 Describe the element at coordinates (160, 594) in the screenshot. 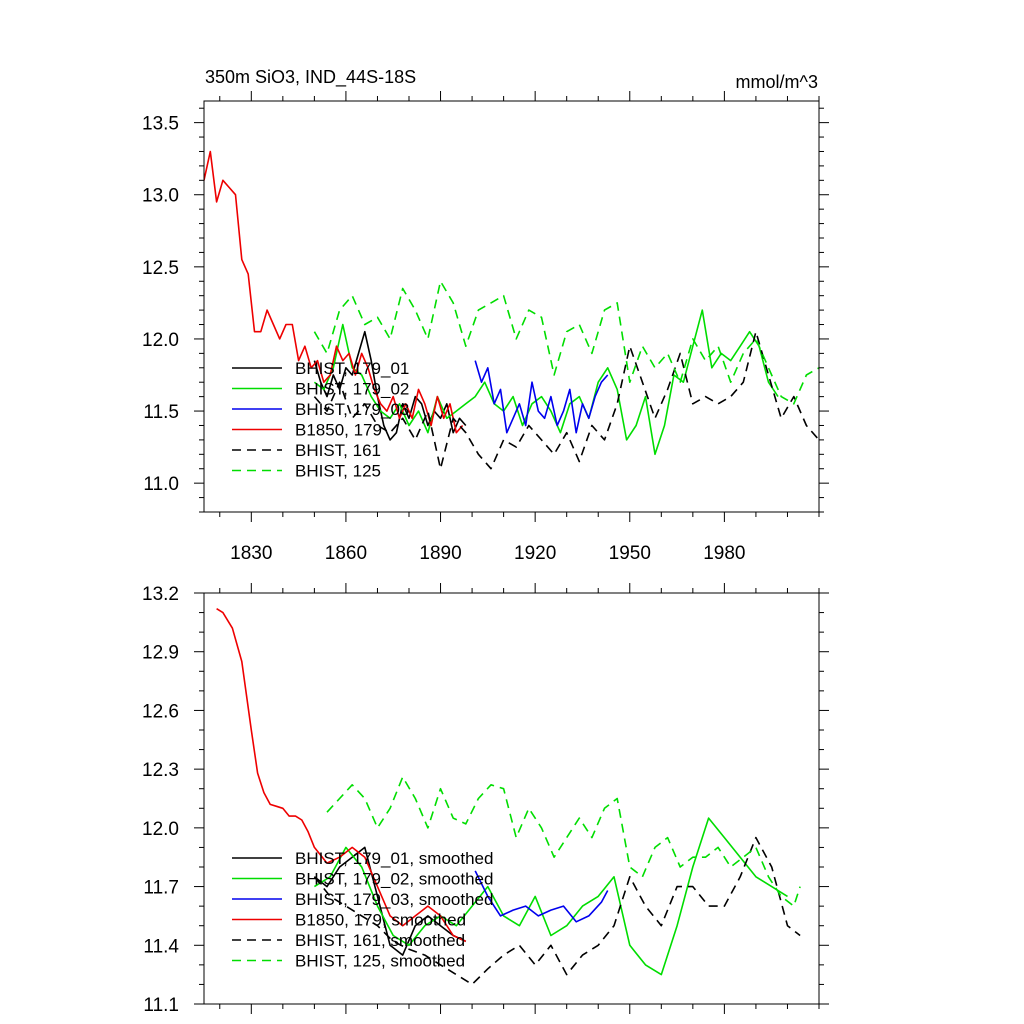

I see `y-tick-label: 13.2` at that location.